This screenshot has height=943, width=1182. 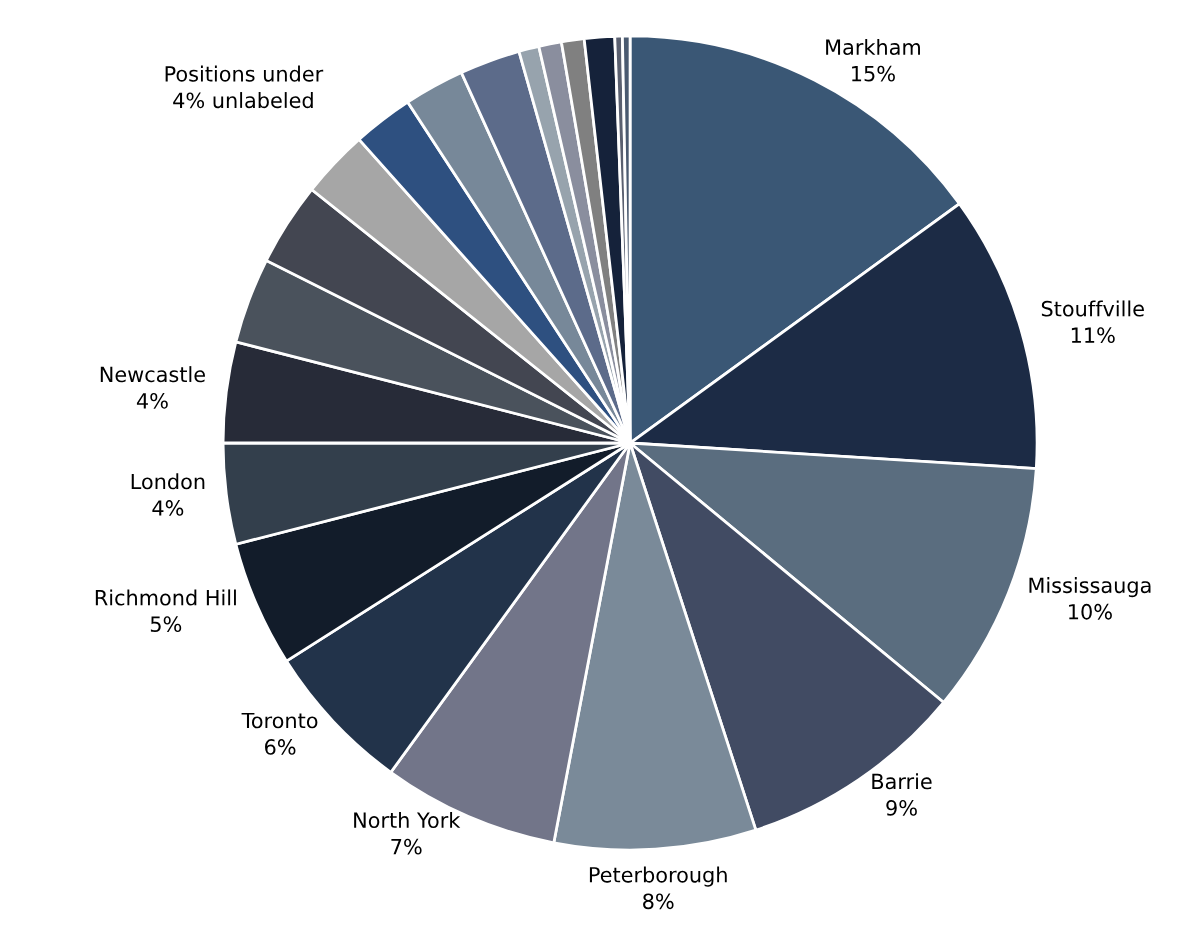 What do you see at coordinates (152, 374) in the screenshot?
I see `slice-label: Newcastle` at bounding box center [152, 374].